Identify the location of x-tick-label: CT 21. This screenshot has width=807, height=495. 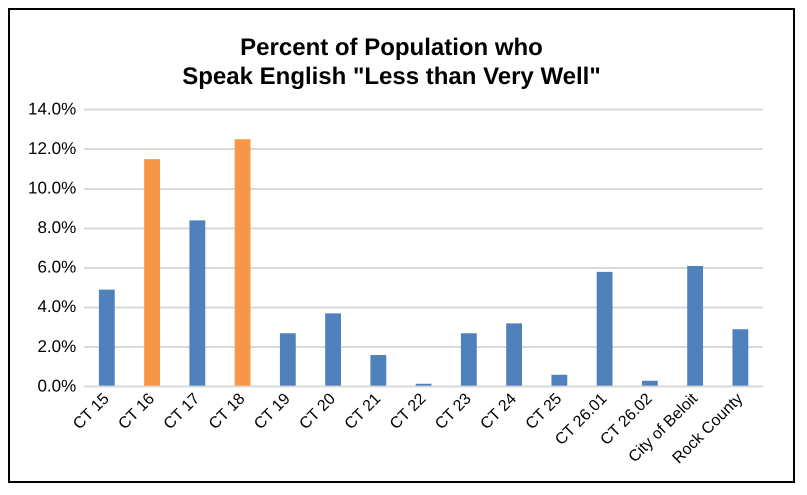
(363, 411).